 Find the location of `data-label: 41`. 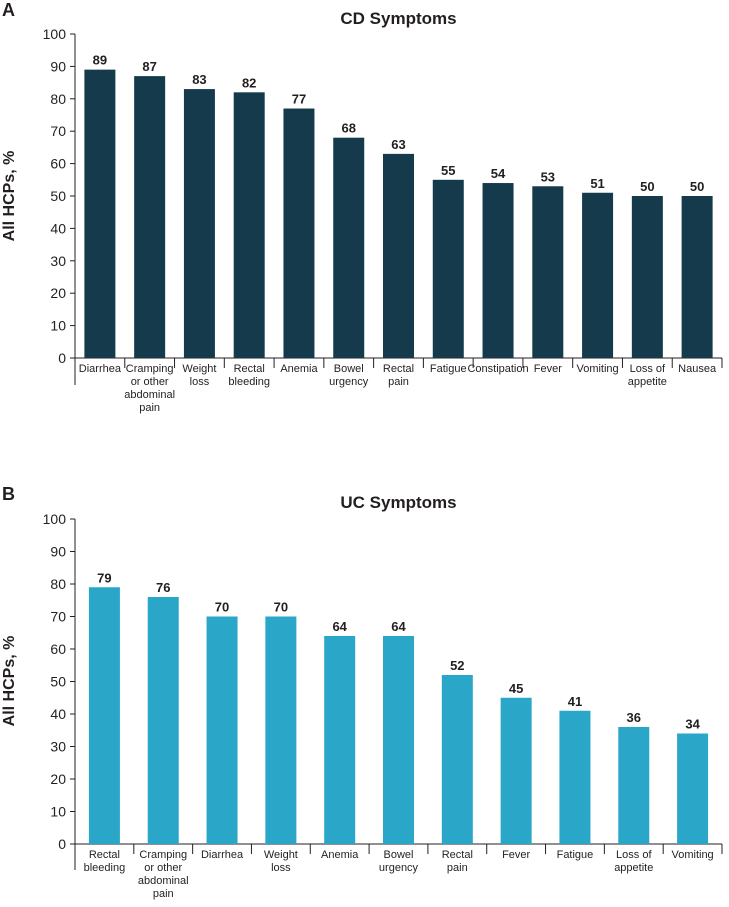

data-label: 41 is located at coordinates (575, 701).